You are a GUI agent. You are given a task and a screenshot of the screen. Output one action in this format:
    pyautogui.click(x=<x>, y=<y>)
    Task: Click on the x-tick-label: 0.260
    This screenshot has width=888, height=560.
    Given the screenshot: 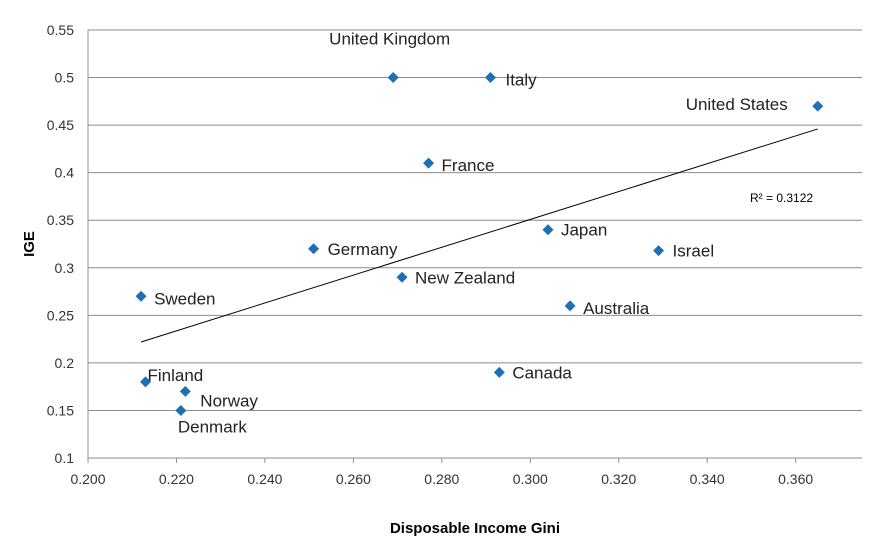 What is the action you would take?
    pyautogui.click(x=353, y=479)
    